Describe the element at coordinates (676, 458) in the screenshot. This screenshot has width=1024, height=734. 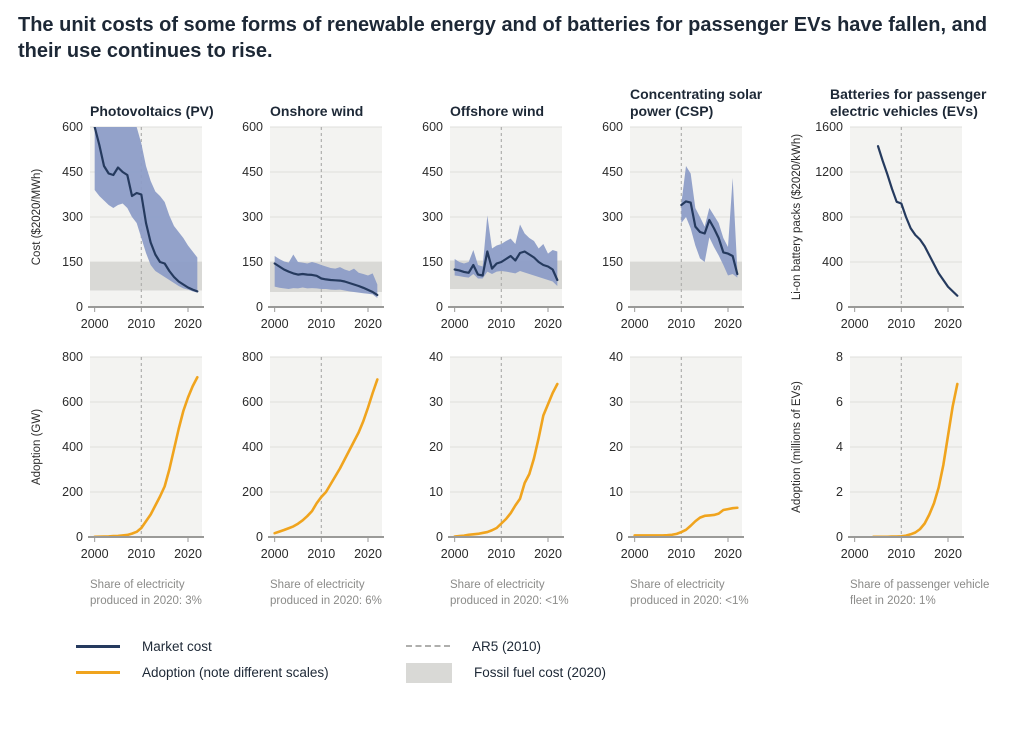
I see `csp-adoption-chart: 2000 2010 2020 0 10 20 30 40` at that location.